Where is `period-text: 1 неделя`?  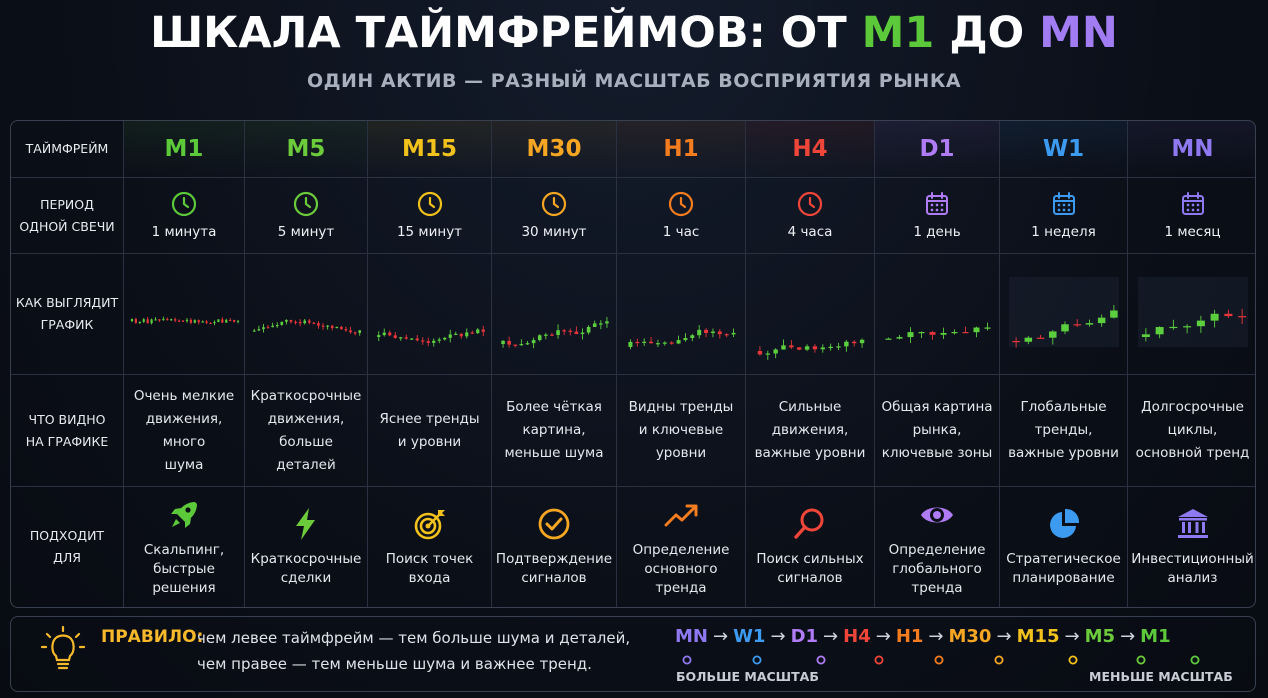
period-text: 1 неделя is located at coordinates (1063, 232).